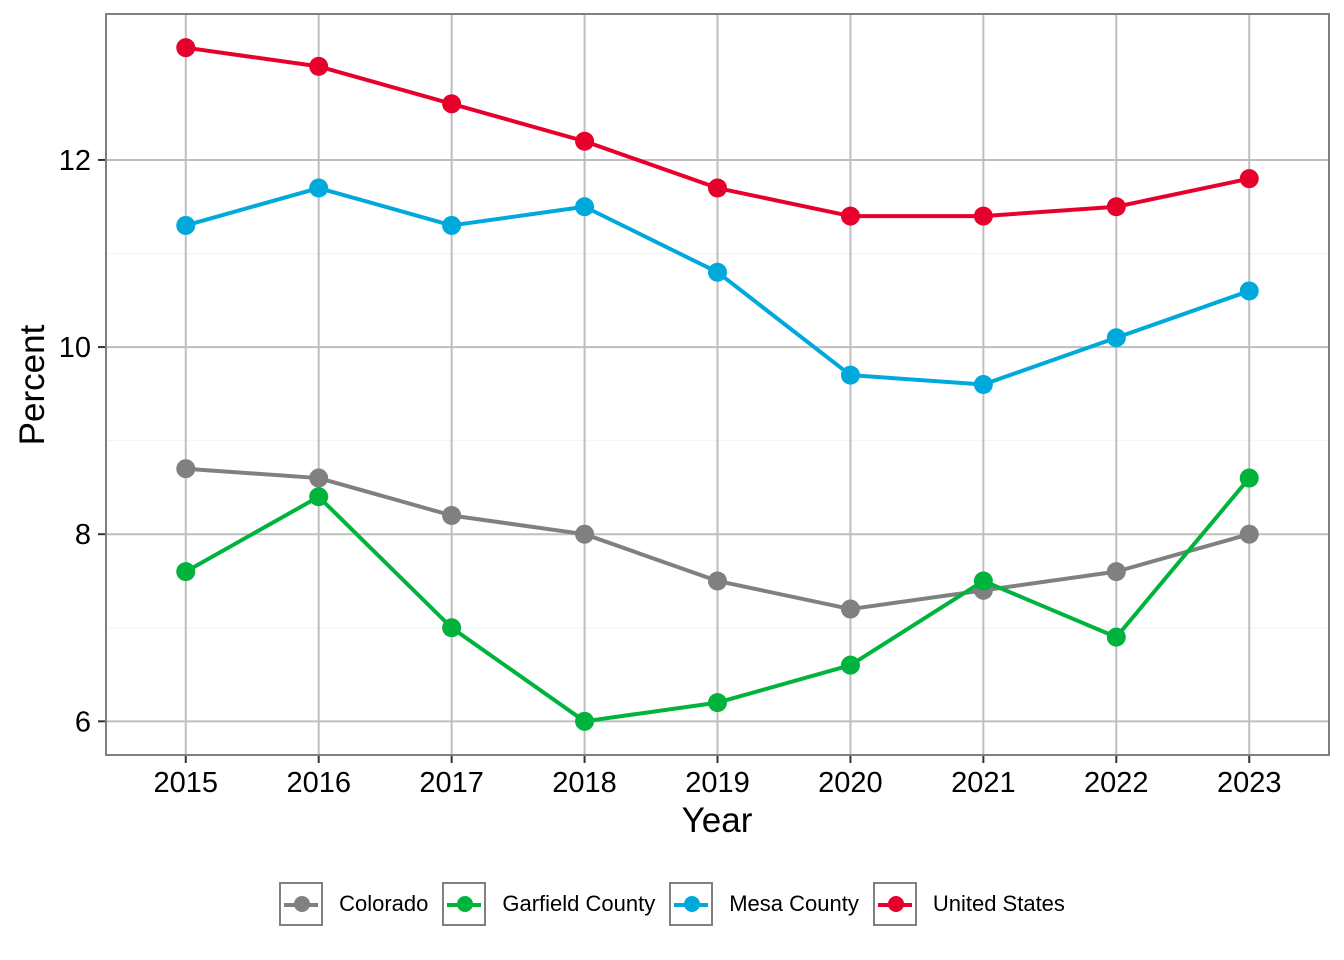 Image resolution: width=1344 pixels, height=960 pixels. What do you see at coordinates (717, 783) in the screenshot?
I see `x-tick-label: 2019` at bounding box center [717, 783].